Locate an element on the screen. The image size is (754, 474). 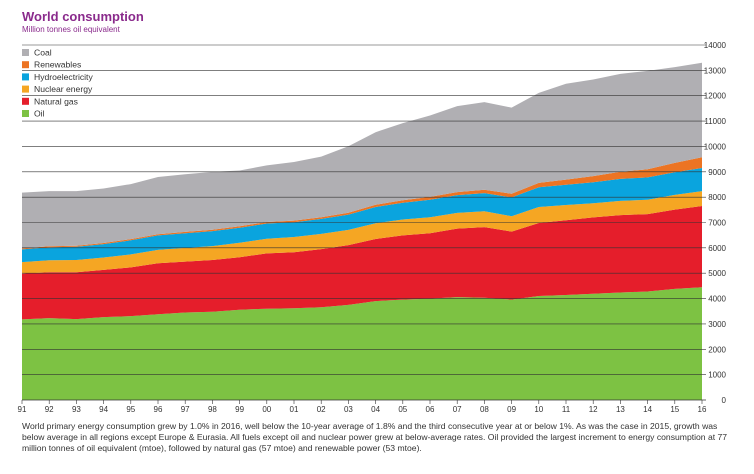
x-tick-label: 03 is located at coordinates (348, 409).